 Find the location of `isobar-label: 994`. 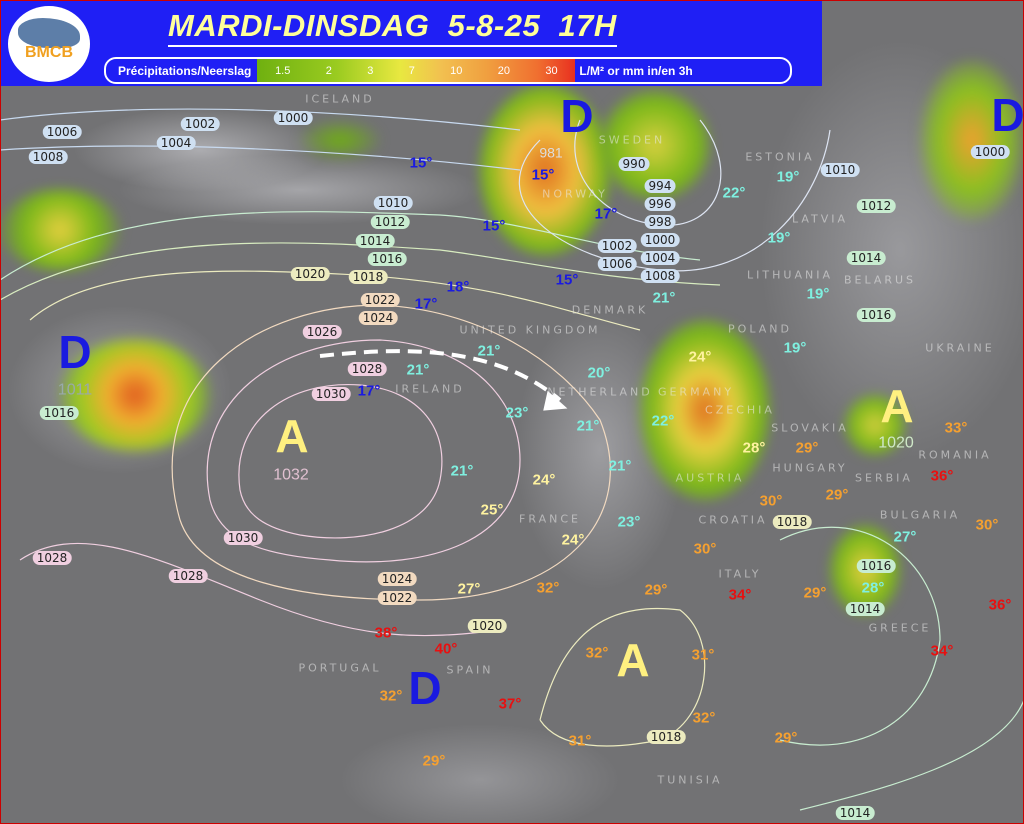

isobar-label: 994 is located at coordinates (660, 186).